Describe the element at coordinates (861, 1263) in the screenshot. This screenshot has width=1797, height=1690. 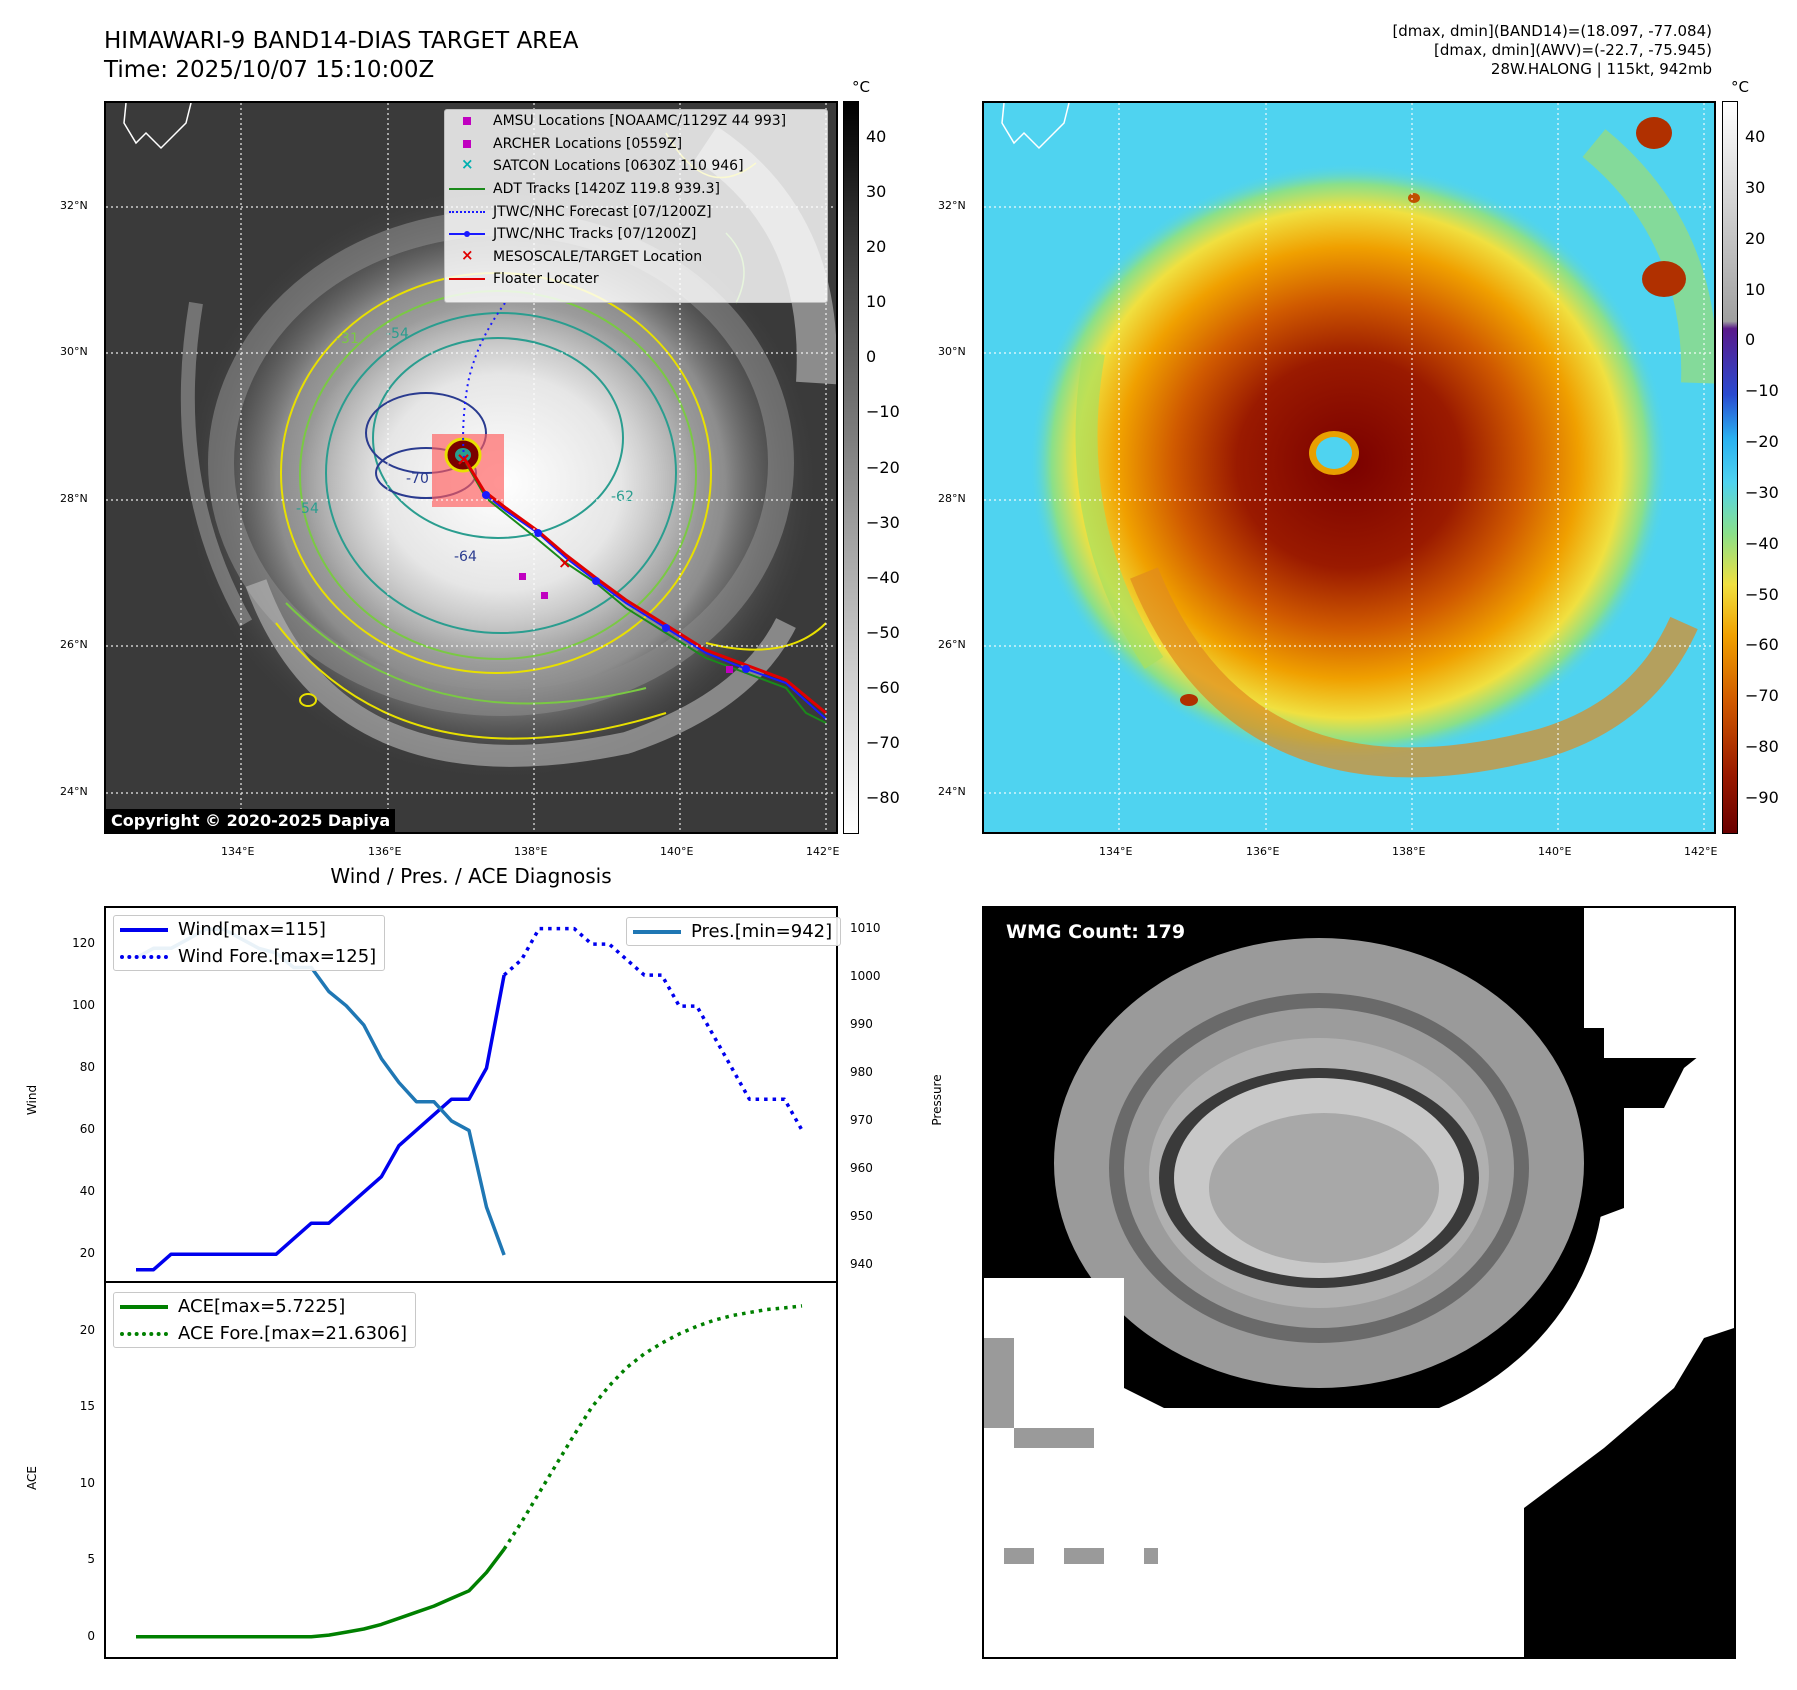
I see `y-tick: 940` at that location.